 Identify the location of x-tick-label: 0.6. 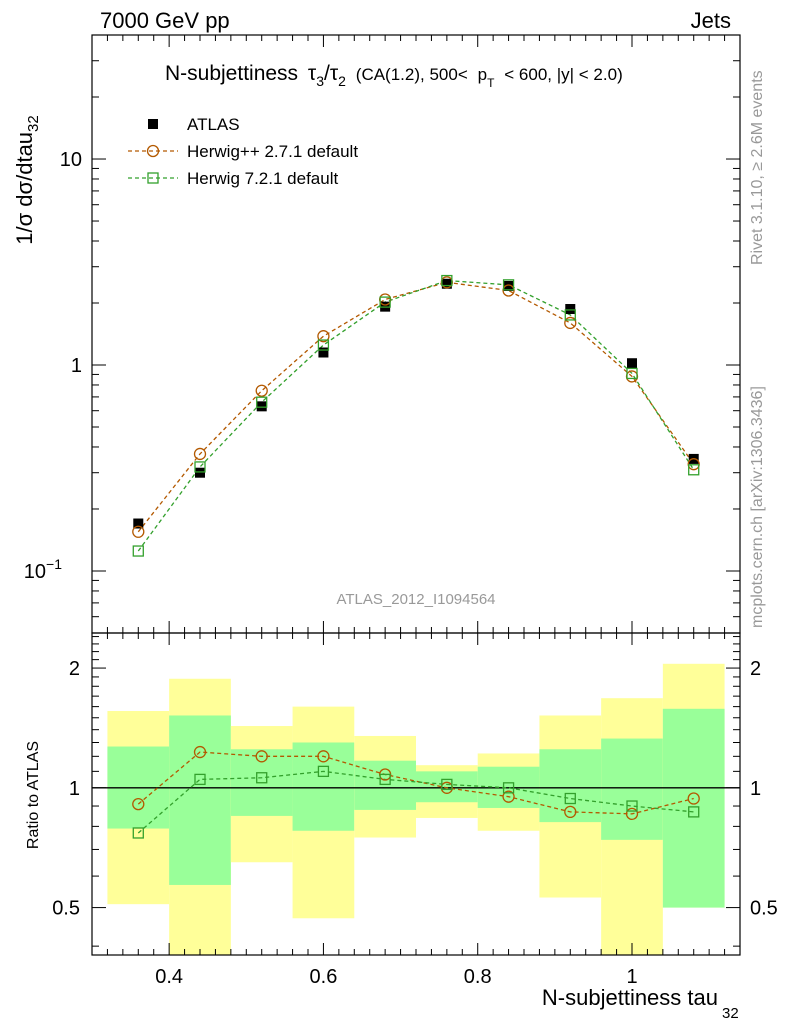
(324, 977).